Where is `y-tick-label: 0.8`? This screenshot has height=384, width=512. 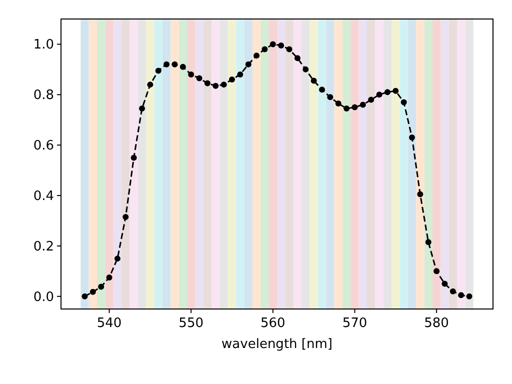
y-tick-label: 0.8 is located at coordinates (43, 96).